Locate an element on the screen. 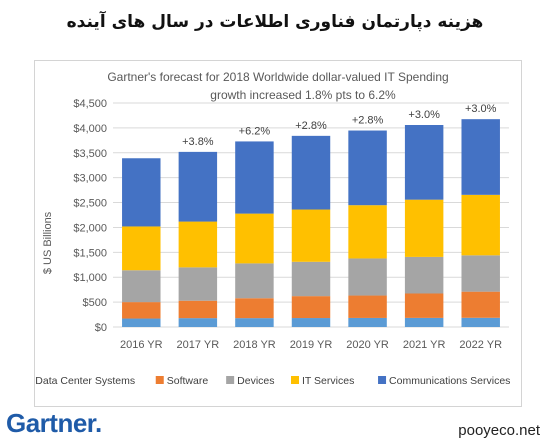 The width and height of the screenshot is (550, 444). legend-item: Communications Services is located at coordinates (449, 381).